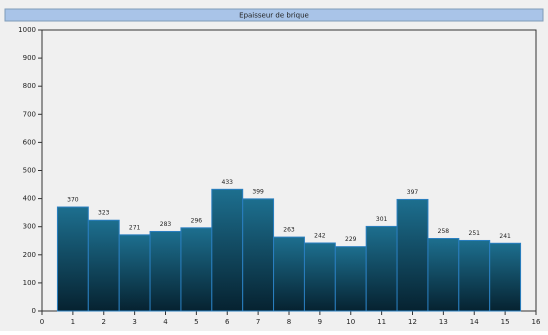 The width and height of the screenshot is (548, 335). Describe the element at coordinates (165, 322) in the screenshot. I see `x-tick-label: 4` at that location.